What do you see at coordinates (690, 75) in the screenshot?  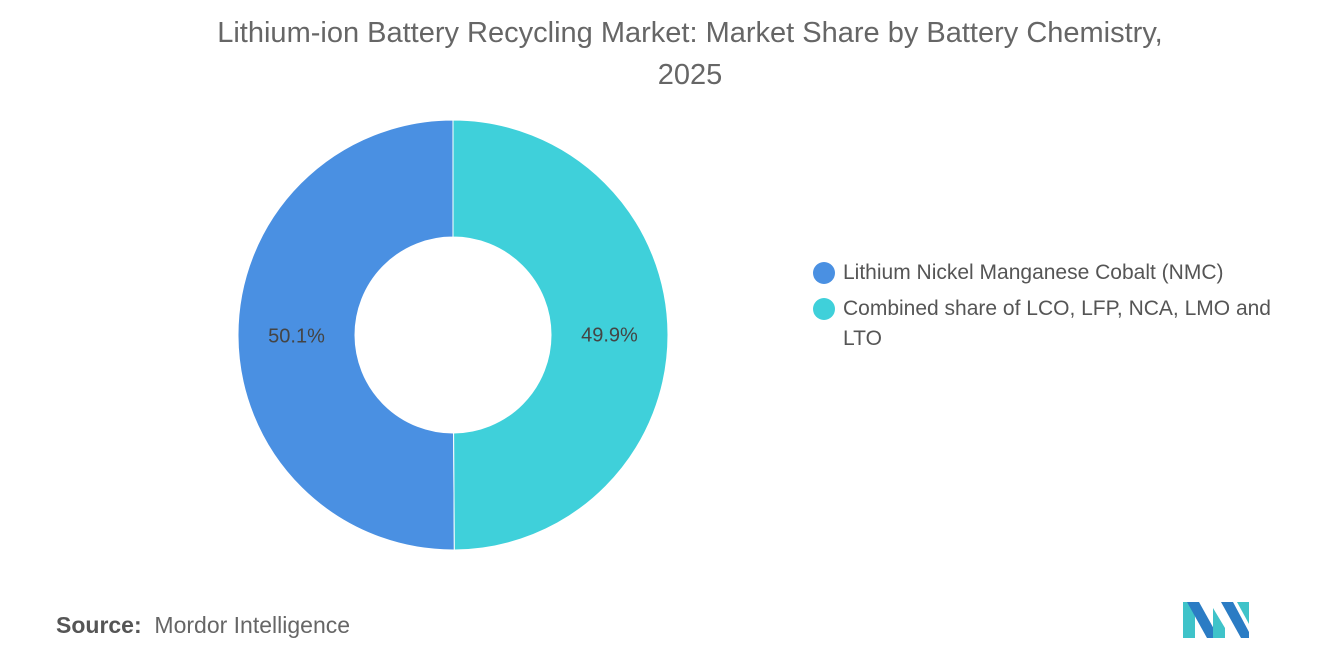 I see `title-line-2: 2025` at bounding box center [690, 75].